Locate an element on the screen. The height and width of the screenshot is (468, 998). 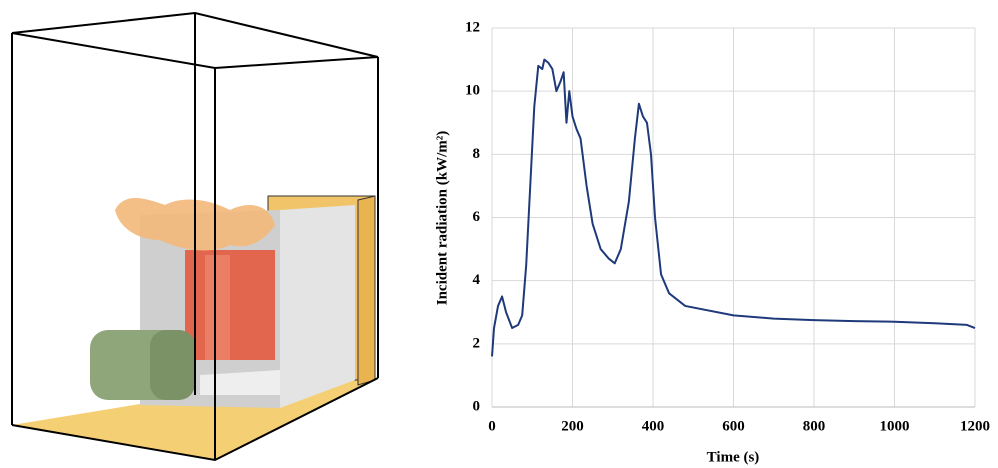
enclosure-floor is located at coordinates (240, 382).